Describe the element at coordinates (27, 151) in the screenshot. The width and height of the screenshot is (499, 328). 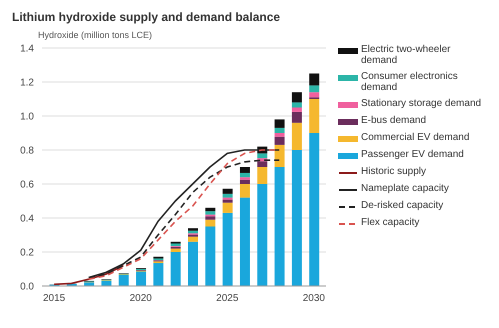
I see `y-tick-label: 0.8` at that location.